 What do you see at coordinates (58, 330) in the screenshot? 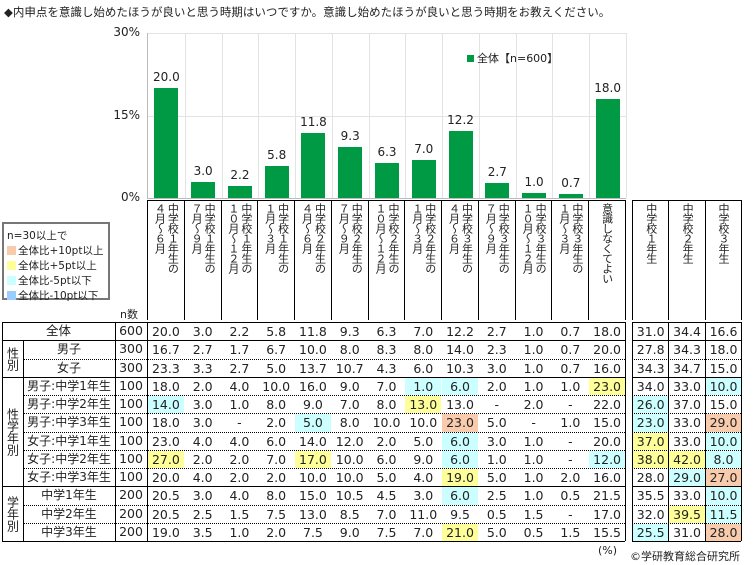
I see `row-label: 全体` at bounding box center [58, 330].